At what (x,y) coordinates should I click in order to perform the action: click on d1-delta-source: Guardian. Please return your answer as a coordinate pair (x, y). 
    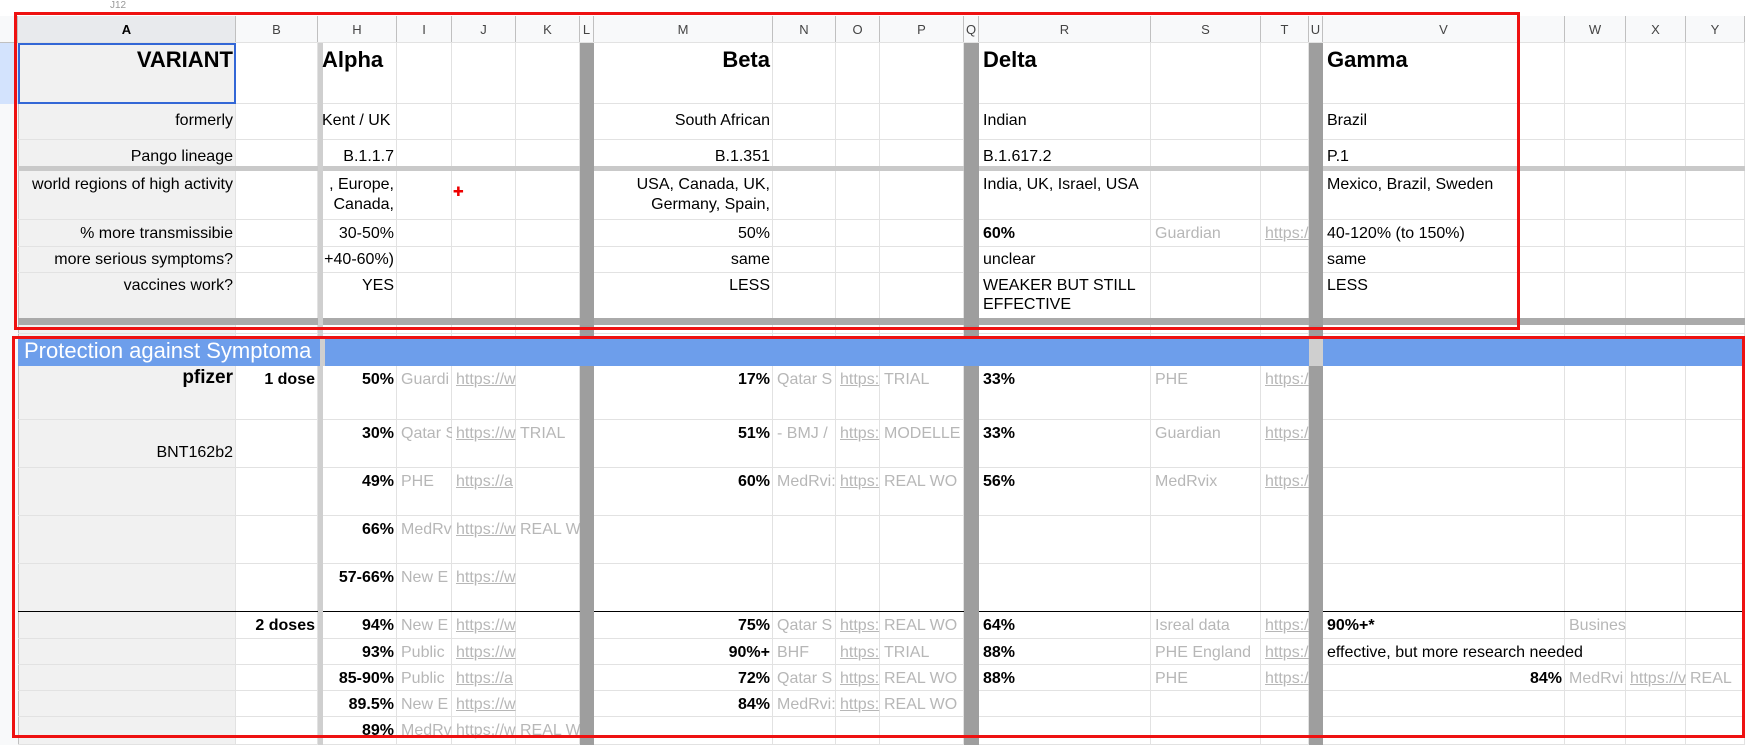
    Looking at the image, I should click on (1188, 433).